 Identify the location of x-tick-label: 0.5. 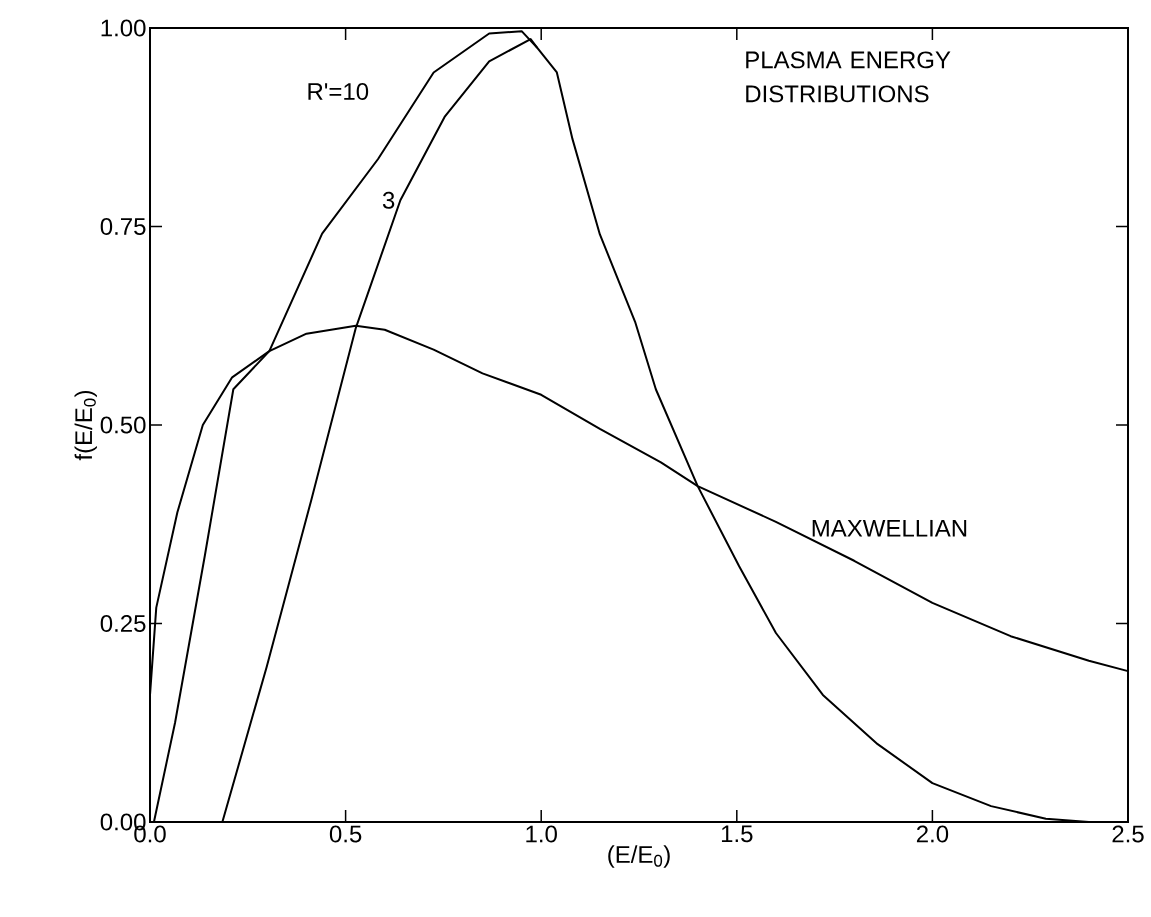
(345, 834).